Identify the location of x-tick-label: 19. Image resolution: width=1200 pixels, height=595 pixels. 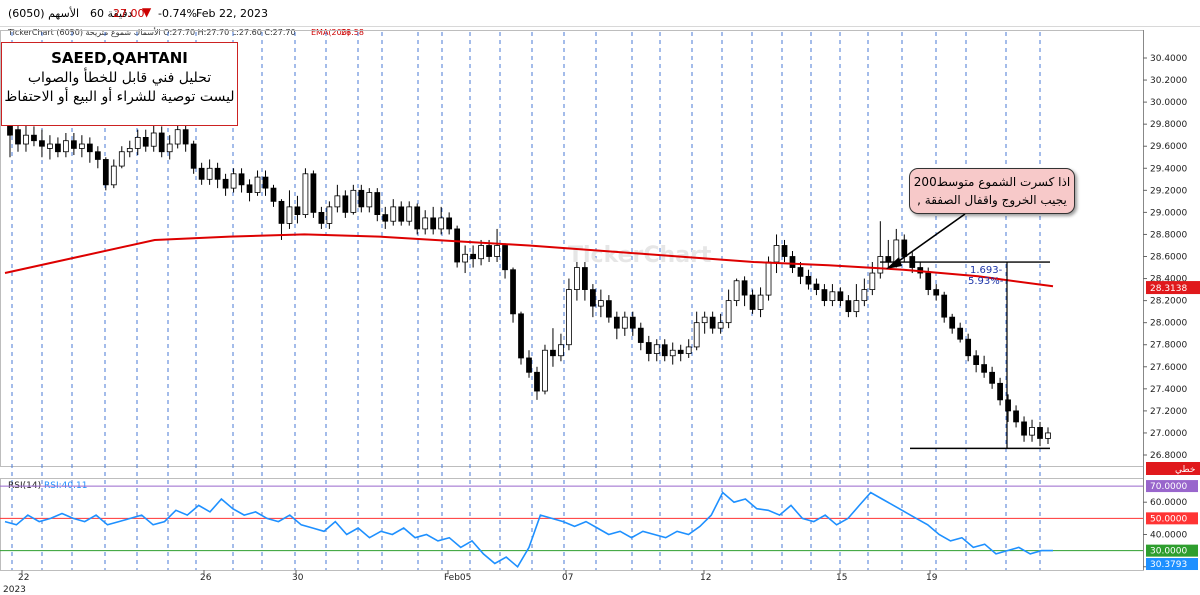
(932, 578).